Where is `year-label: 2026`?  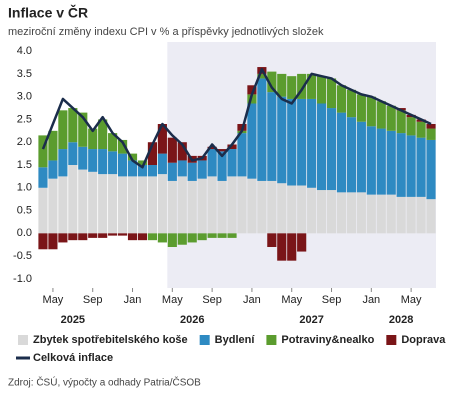
year-label: 2026 is located at coordinates (192, 320).